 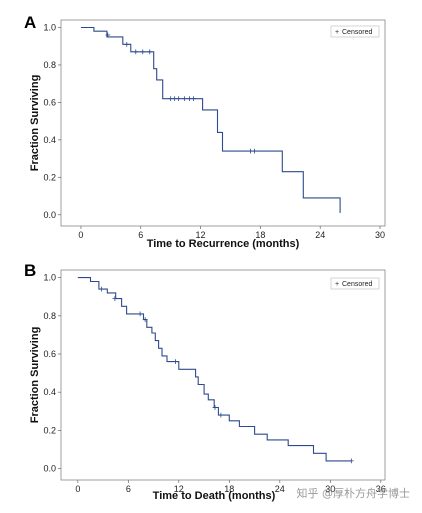 What do you see at coordinates (223, 244) in the screenshot?
I see `x-axis-title: Time to Recurrence (months)` at bounding box center [223, 244].